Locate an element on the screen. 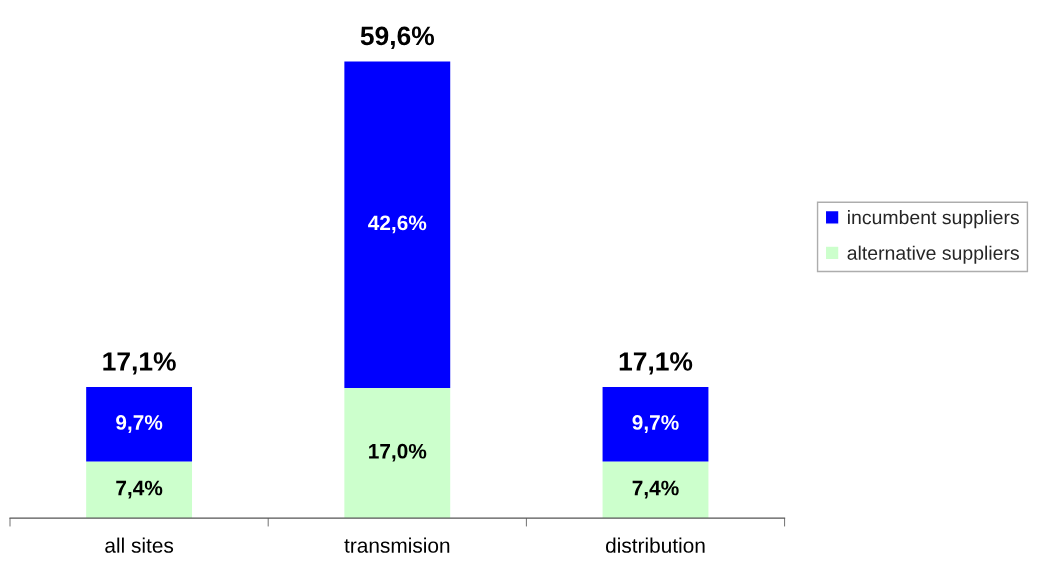 This screenshot has height=565, width=1064. x-tick-label: all sites is located at coordinates (139, 545).